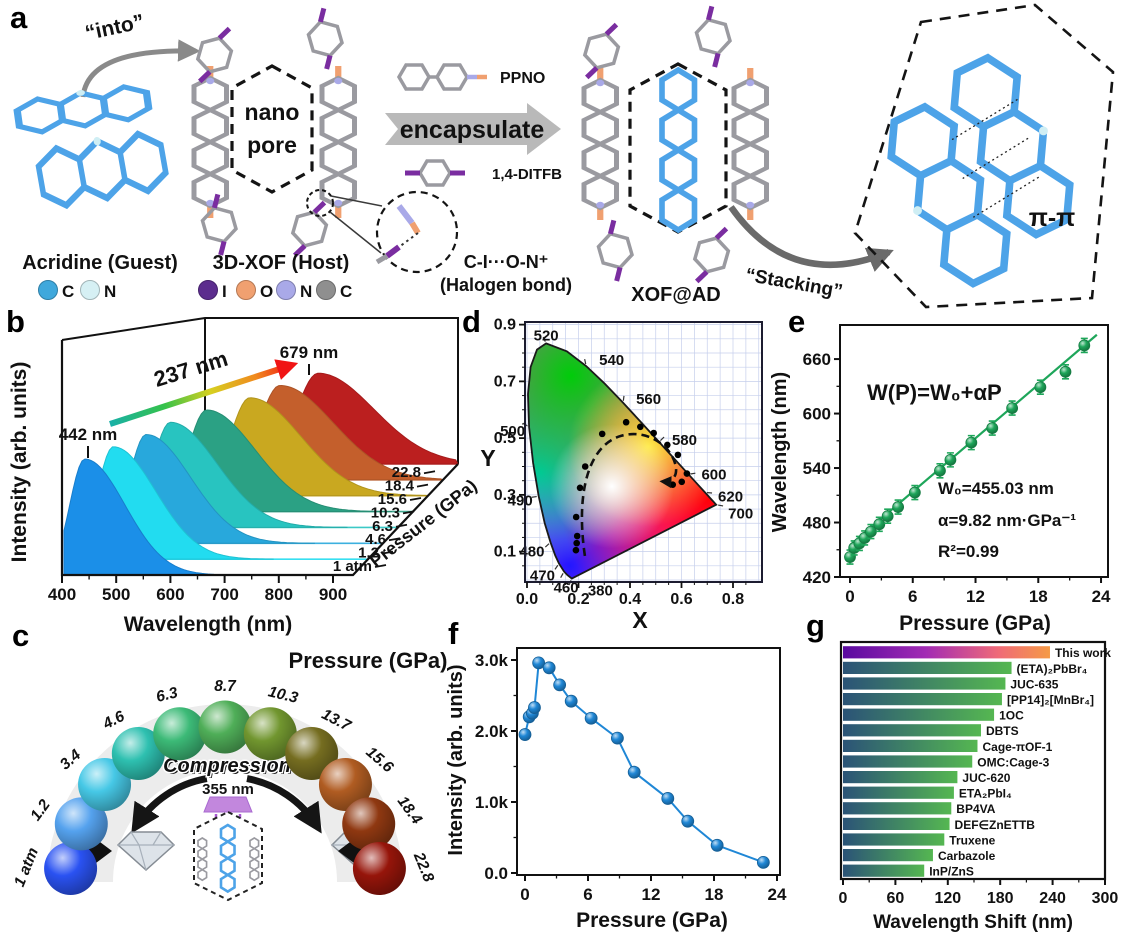  I want to click on ditfb-molecule, so click(615, 250).